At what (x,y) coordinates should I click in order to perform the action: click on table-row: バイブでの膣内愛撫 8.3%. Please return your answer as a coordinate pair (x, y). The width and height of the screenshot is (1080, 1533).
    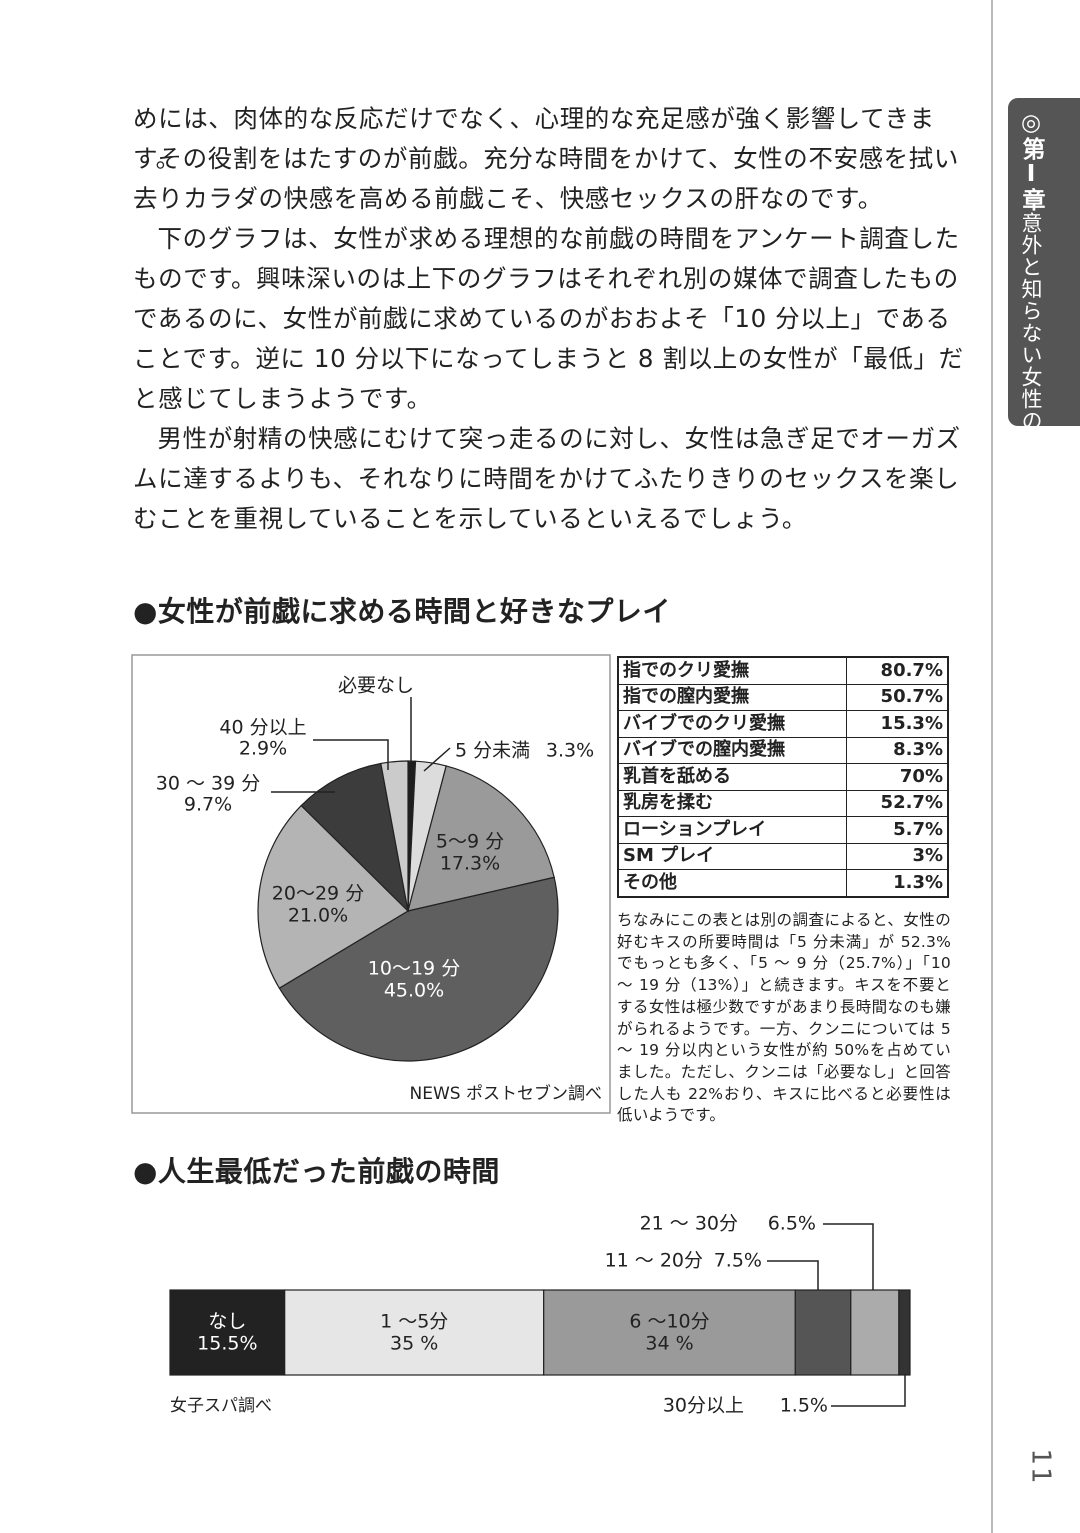
    Looking at the image, I should click on (783, 750).